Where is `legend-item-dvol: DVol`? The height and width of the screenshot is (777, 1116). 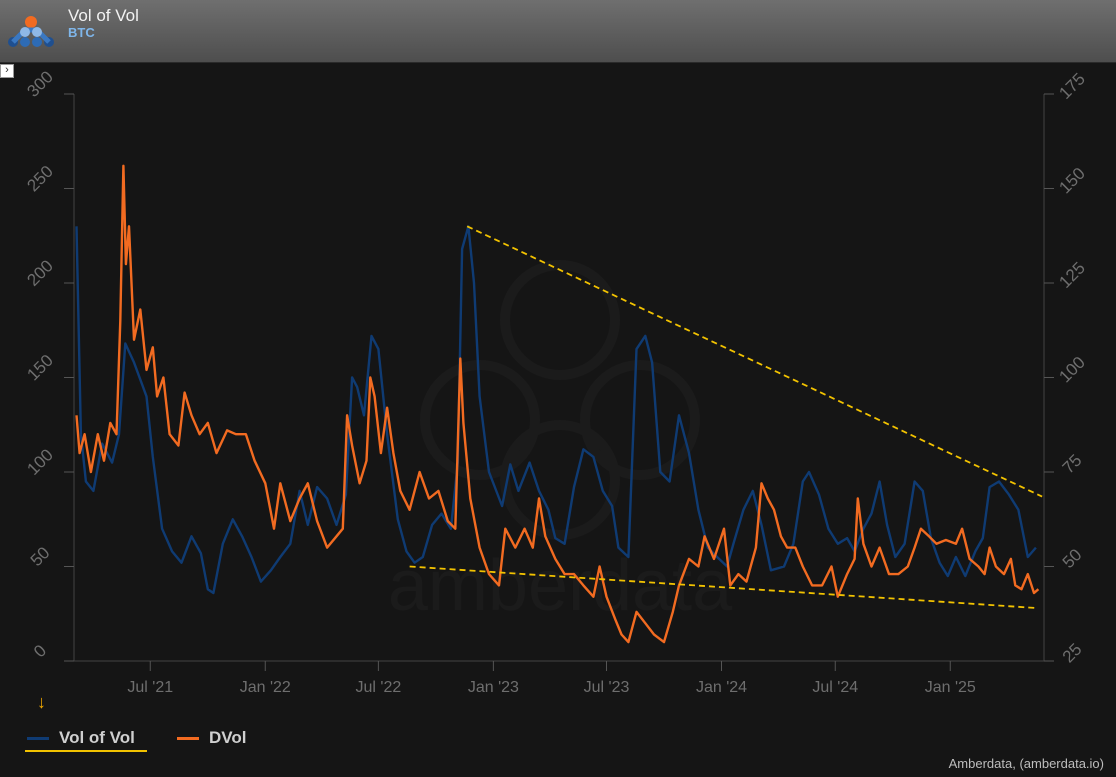 legend-item-dvol: DVol is located at coordinates (211, 738).